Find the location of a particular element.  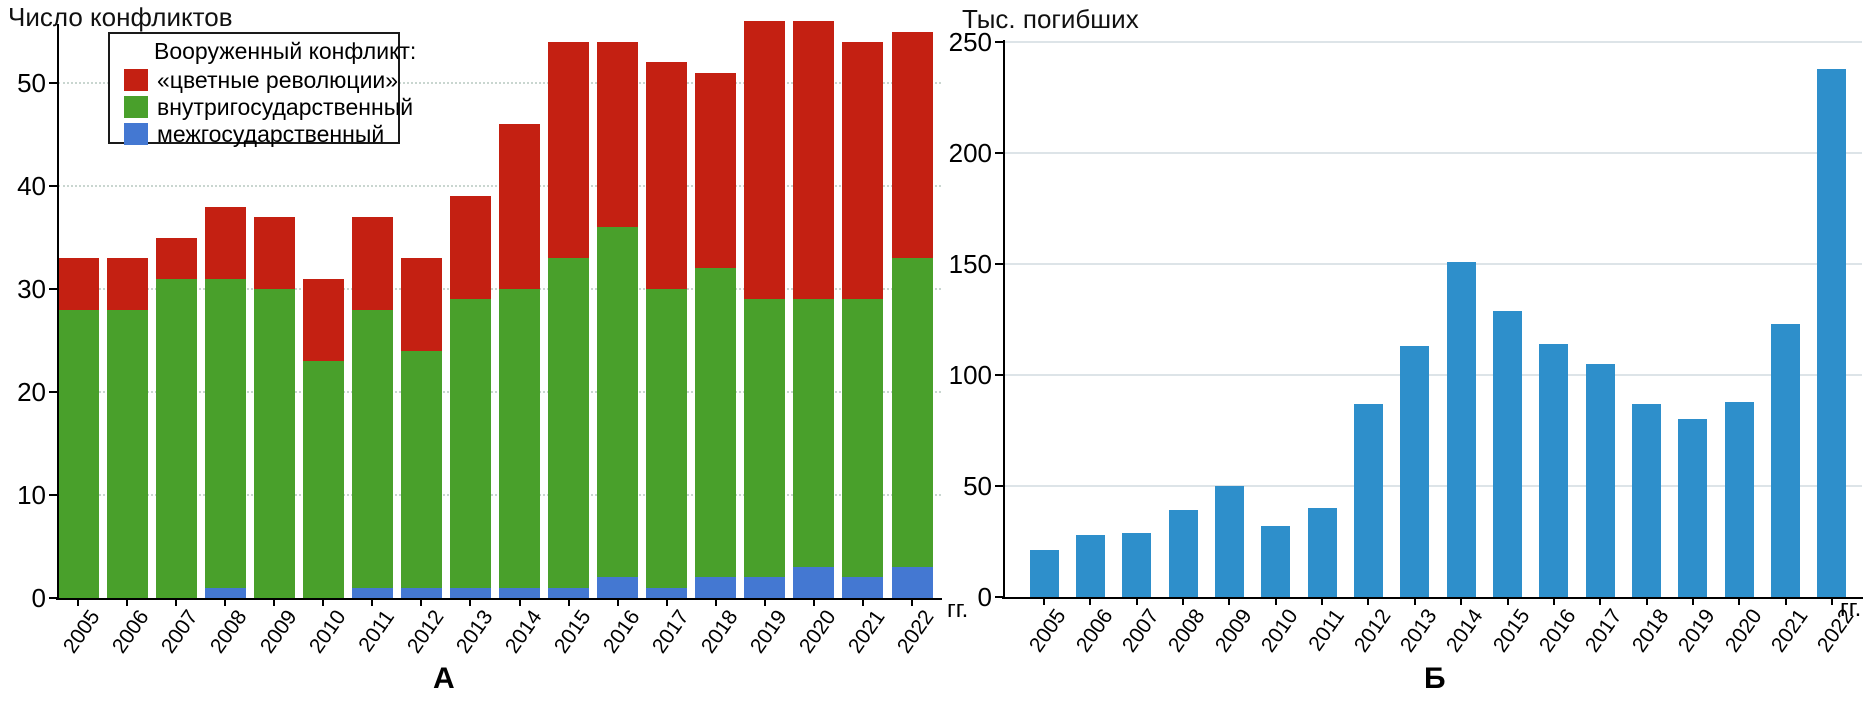

y-axis-label-150: 150 is located at coordinates (970, 264).